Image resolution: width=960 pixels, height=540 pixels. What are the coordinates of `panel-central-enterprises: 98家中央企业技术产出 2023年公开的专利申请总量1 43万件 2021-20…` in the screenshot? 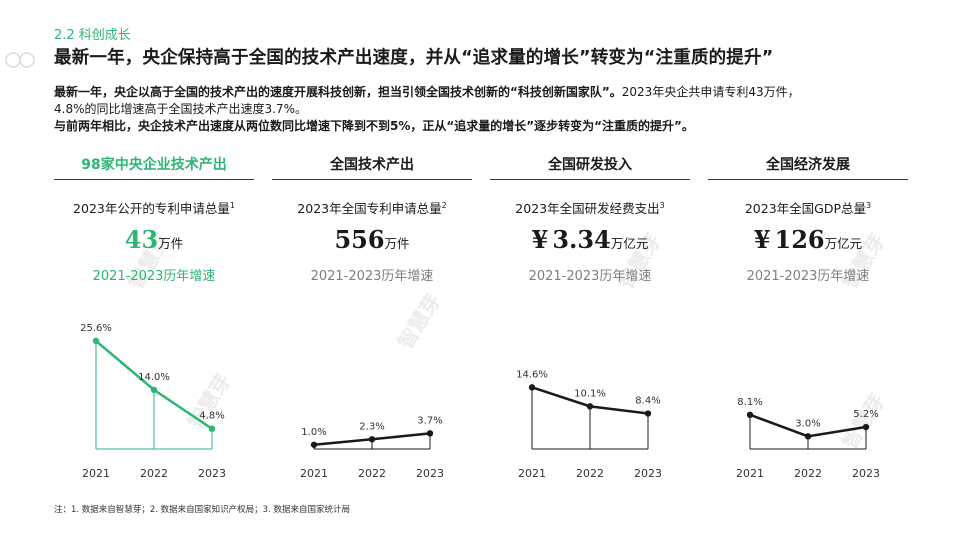 It's located at (154, 322).